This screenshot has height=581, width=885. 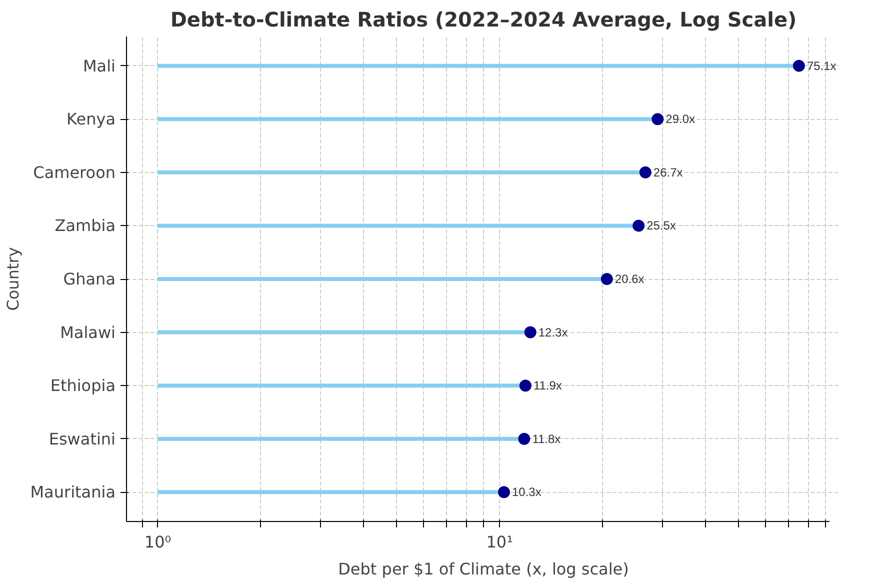 What do you see at coordinates (681, 119) in the screenshot?
I see `data-label: 29.0x` at bounding box center [681, 119].